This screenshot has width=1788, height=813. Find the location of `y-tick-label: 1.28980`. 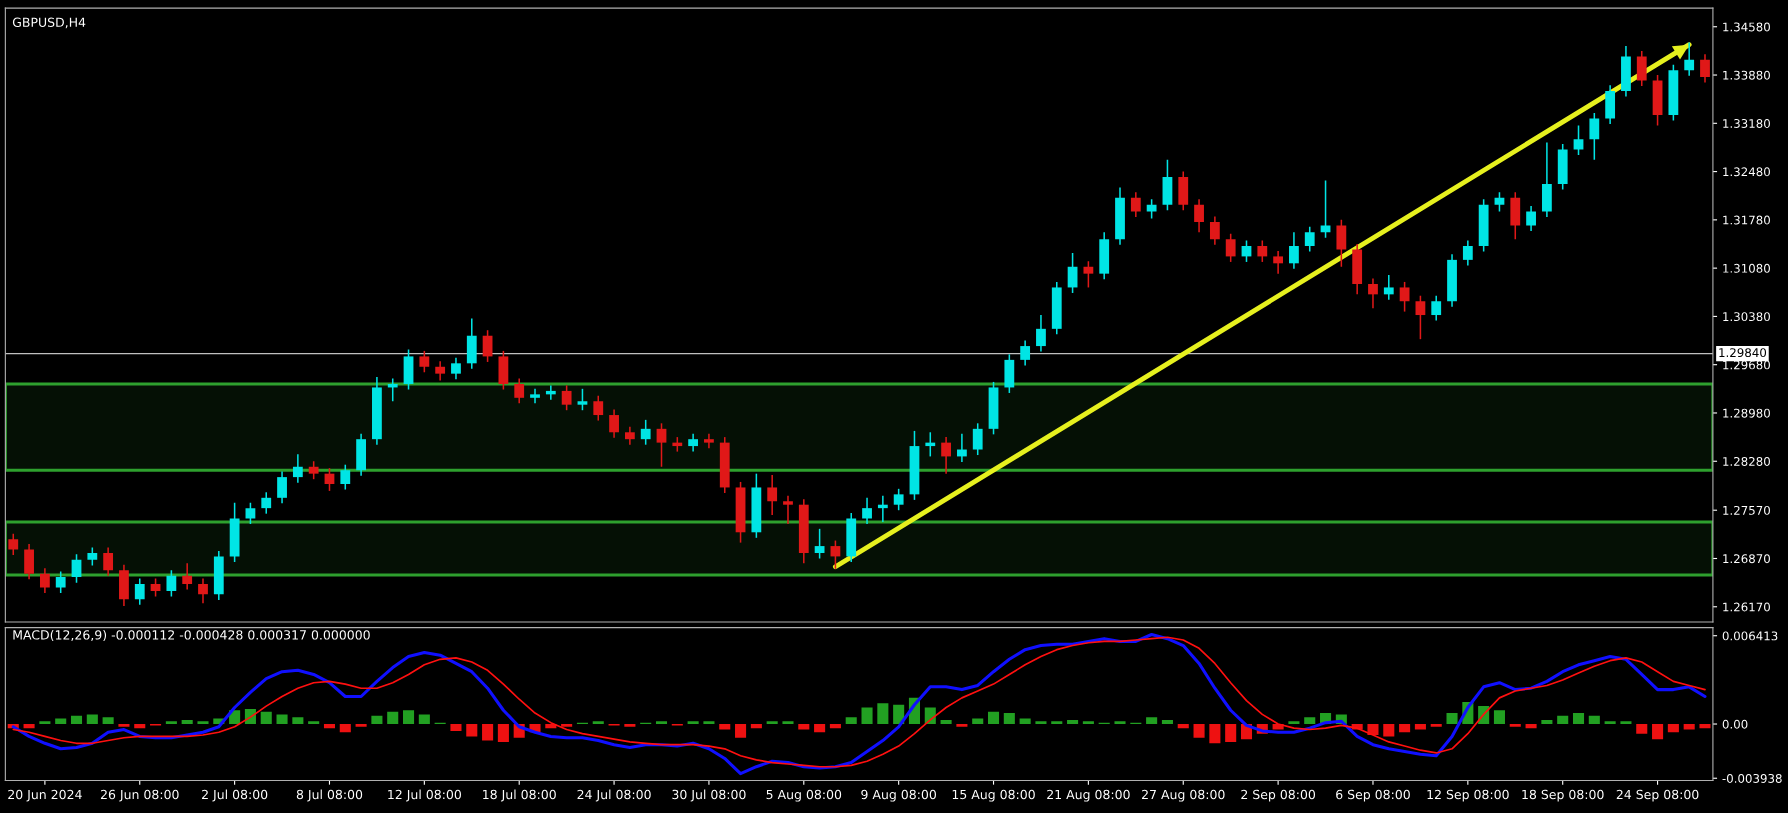

y-tick-label: 1.28980 is located at coordinates (1746, 413).